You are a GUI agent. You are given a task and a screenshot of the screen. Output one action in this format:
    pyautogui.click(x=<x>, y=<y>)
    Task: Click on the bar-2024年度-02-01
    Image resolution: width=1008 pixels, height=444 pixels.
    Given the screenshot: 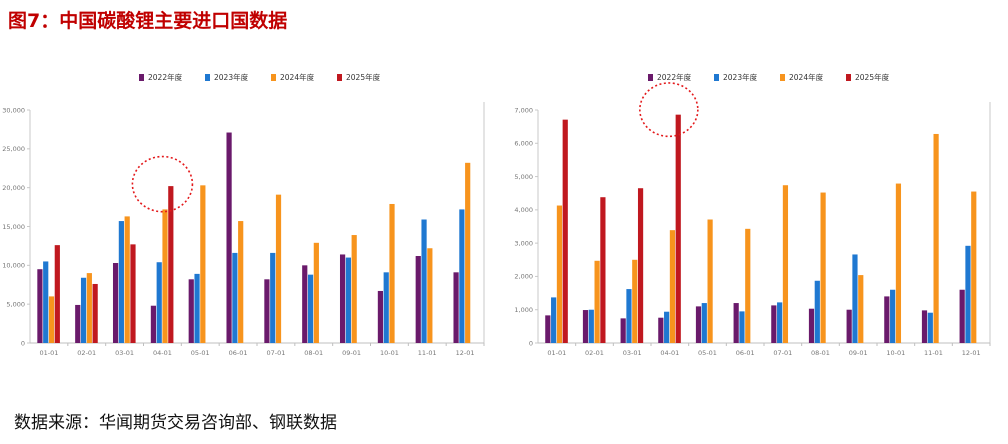 What is the action you would take?
    pyautogui.click(x=597, y=301)
    